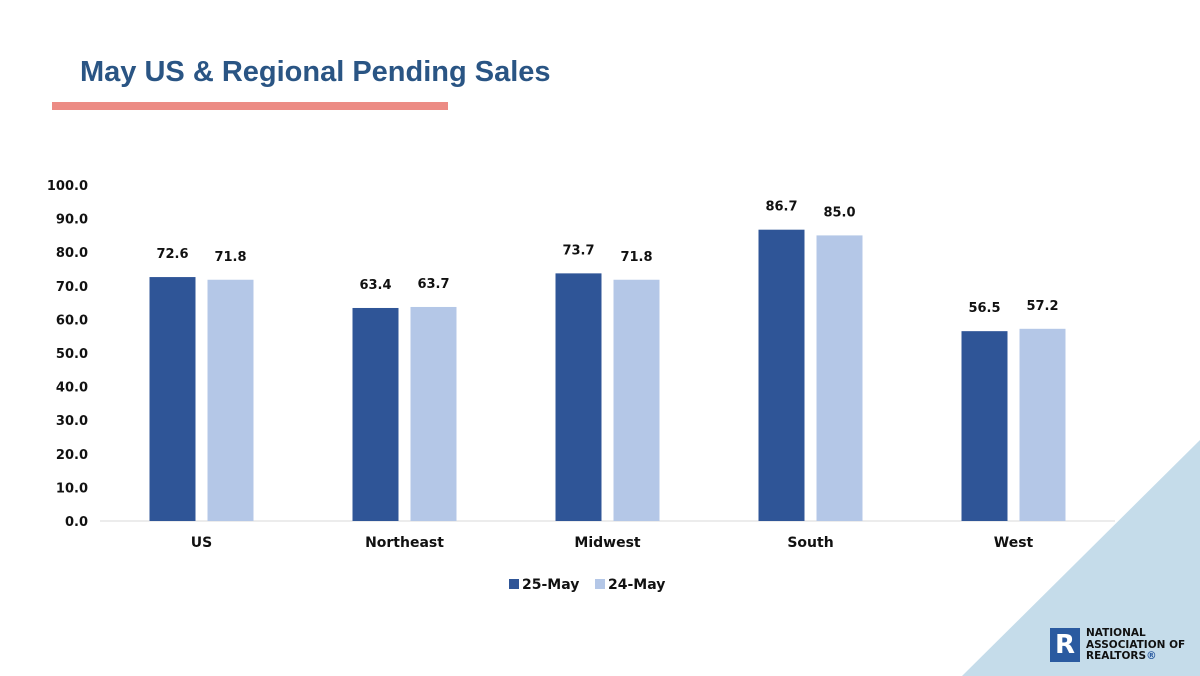 The width and height of the screenshot is (1200, 676). What do you see at coordinates (550, 585) in the screenshot?
I see `legend-label: 25-May` at bounding box center [550, 585].